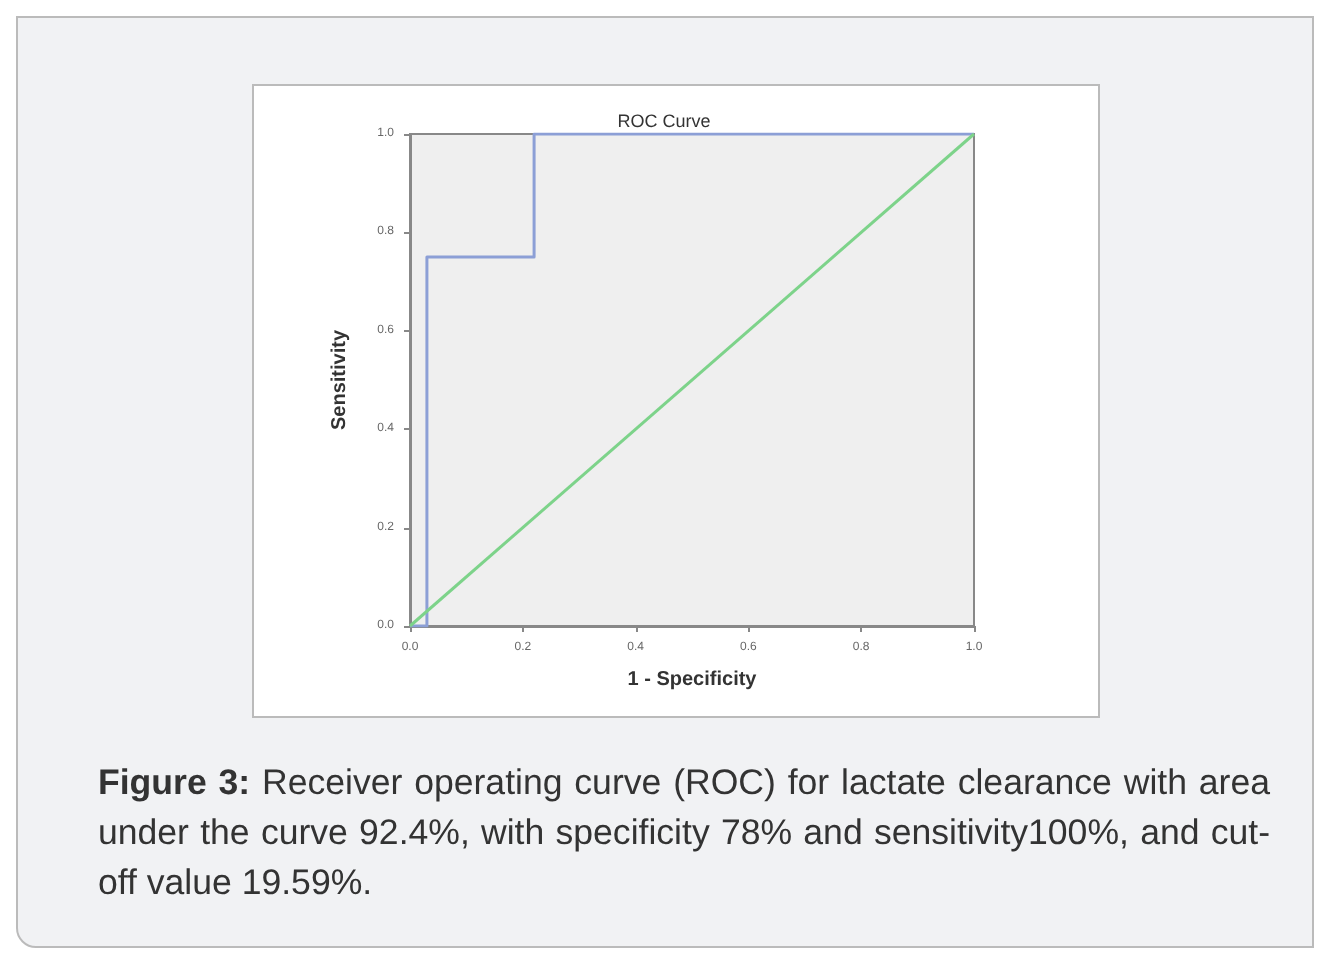  What do you see at coordinates (340, 380) in the screenshot?
I see `y-axis-title: Sensitivity` at bounding box center [340, 380].